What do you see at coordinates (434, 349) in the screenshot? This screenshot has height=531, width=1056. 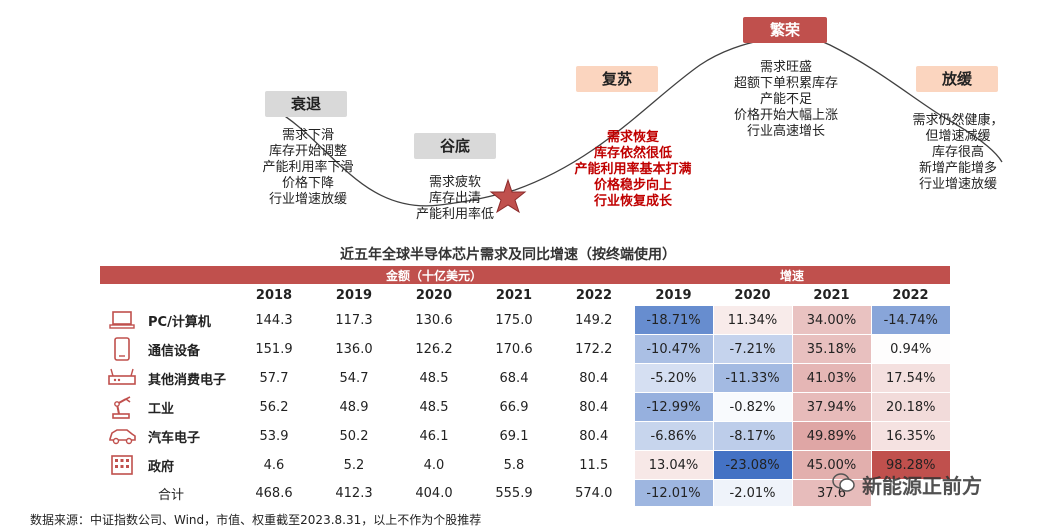 I see `amount-cell: 126.2` at bounding box center [434, 349].